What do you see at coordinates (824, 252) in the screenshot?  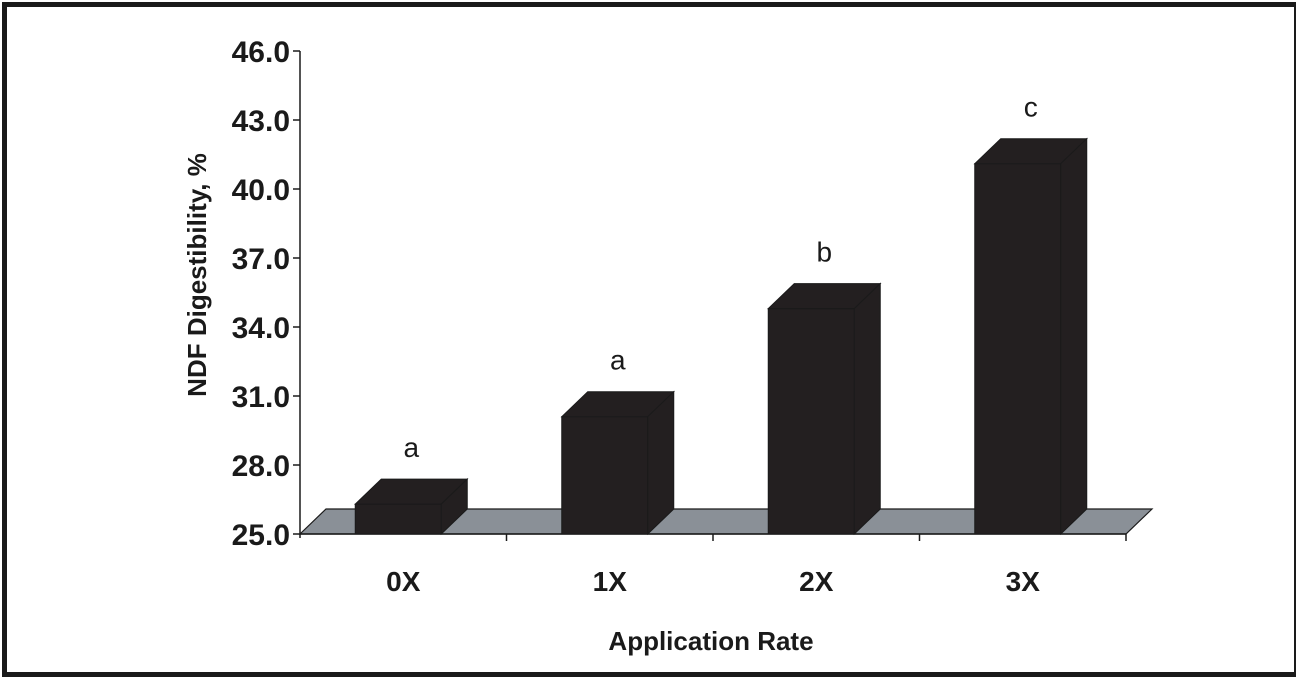 I see `bar-data-label: b` at bounding box center [824, 252].